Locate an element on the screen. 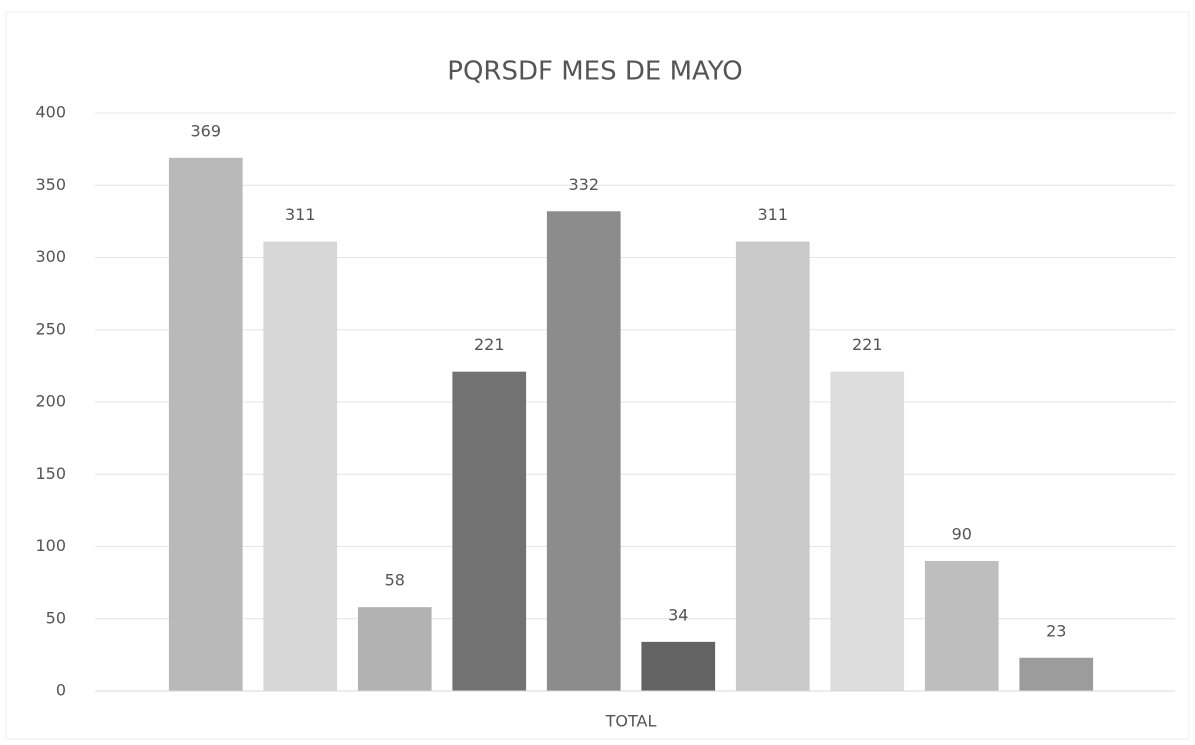  y-tick-label: 50 is located at coordinates (56, 617).